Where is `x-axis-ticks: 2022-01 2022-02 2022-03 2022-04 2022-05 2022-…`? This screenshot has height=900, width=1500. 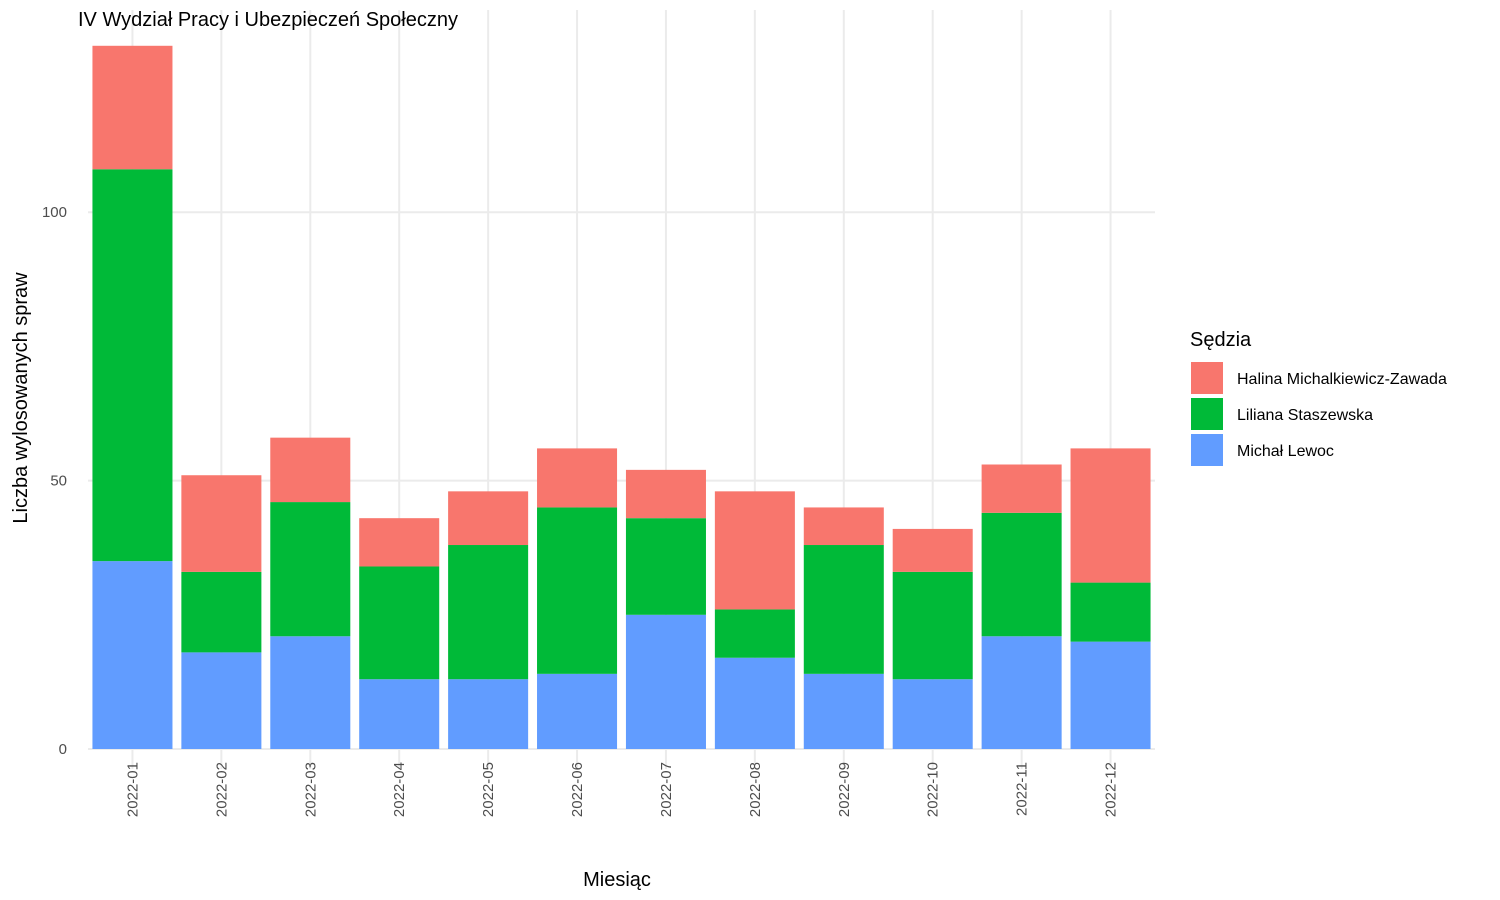
x-axis-ticks: 2022-01 2022-02 2022-03 2022-04 2022-05 2022-… is located at coordinates (621, 789).